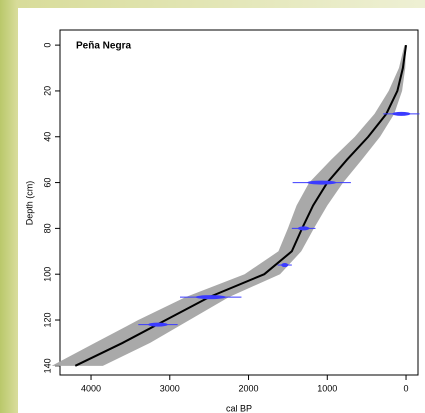  Describe the element at coordinates (47, 137) in the screenshot. I see `y-tick-label: 40` at that location.